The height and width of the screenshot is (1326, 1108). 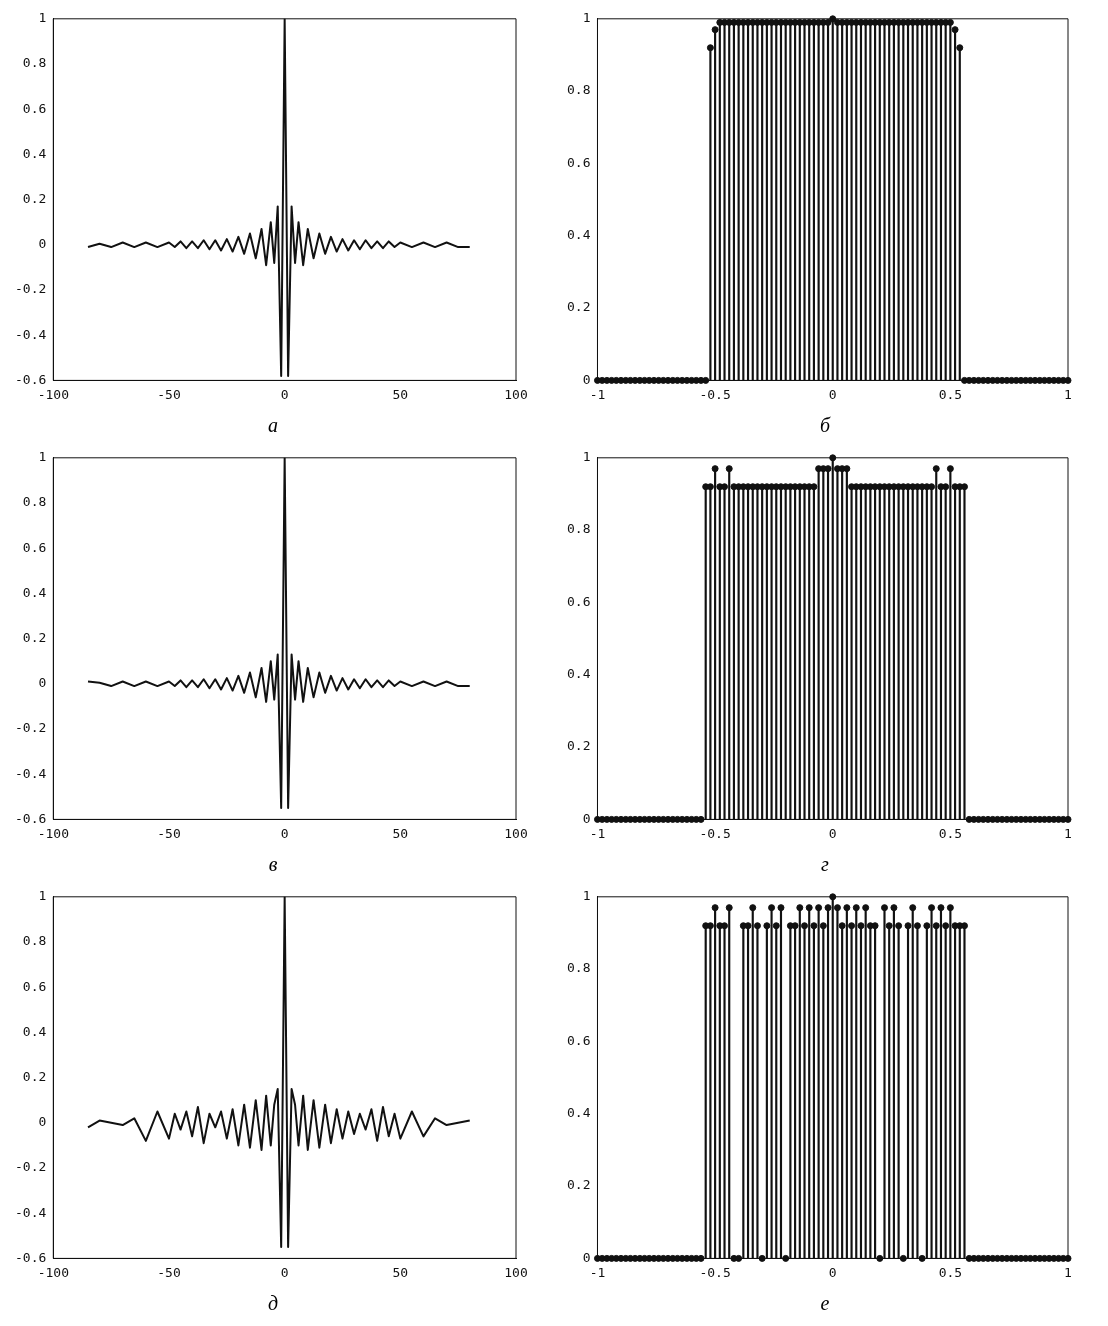 I want to click on x-axis-title: г, so click(x=825, y=864).